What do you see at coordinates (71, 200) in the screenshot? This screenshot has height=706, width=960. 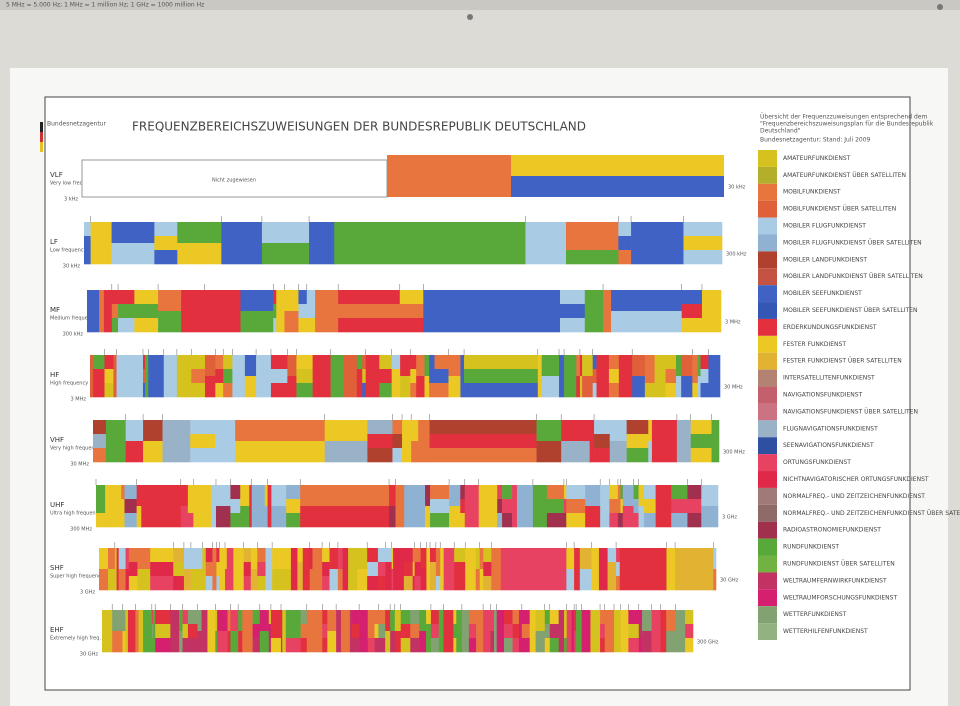 I see `band-start: 3 kHz` at bounding box center [71, 200].